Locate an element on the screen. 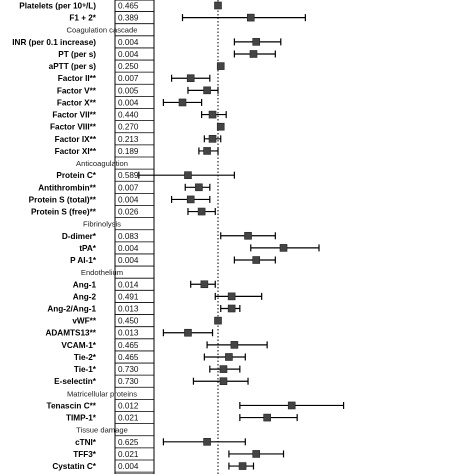  forest-row: Tenascin C** 0.012 is located at coordinates (196, 406).